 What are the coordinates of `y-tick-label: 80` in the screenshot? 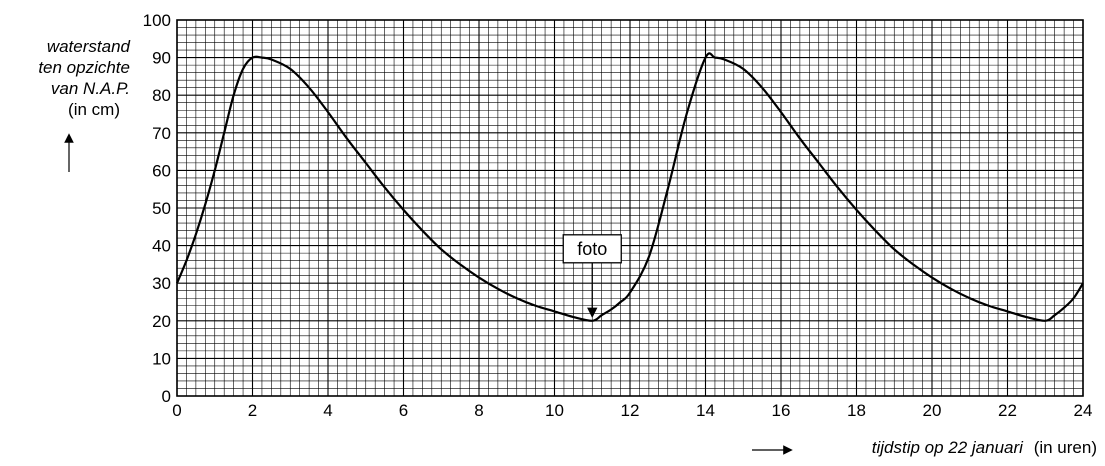 It's located at (161, 95).